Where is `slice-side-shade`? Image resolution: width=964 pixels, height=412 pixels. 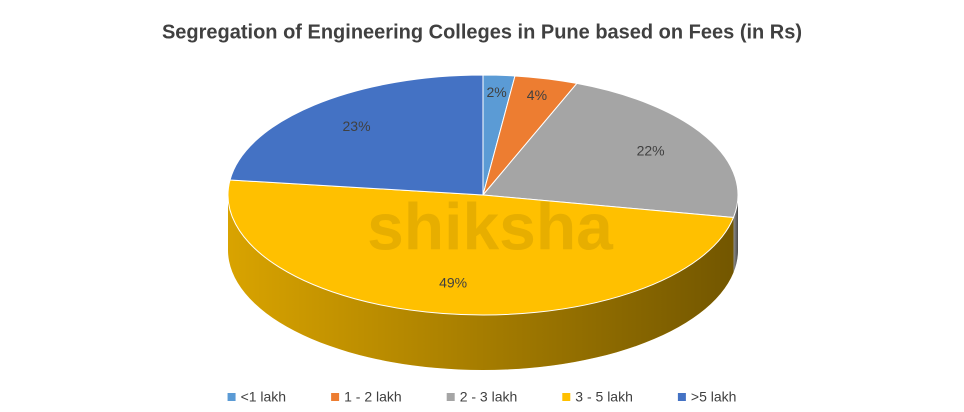 slice-side-shade is located at coordinates (735, 234).